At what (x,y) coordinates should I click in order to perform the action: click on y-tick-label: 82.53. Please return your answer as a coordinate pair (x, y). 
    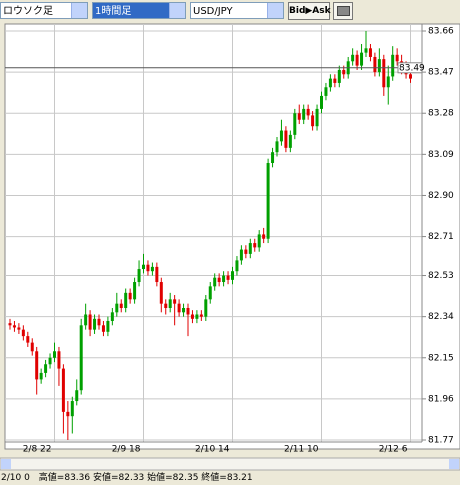
    Looking at the image, I should click on (441, 276).